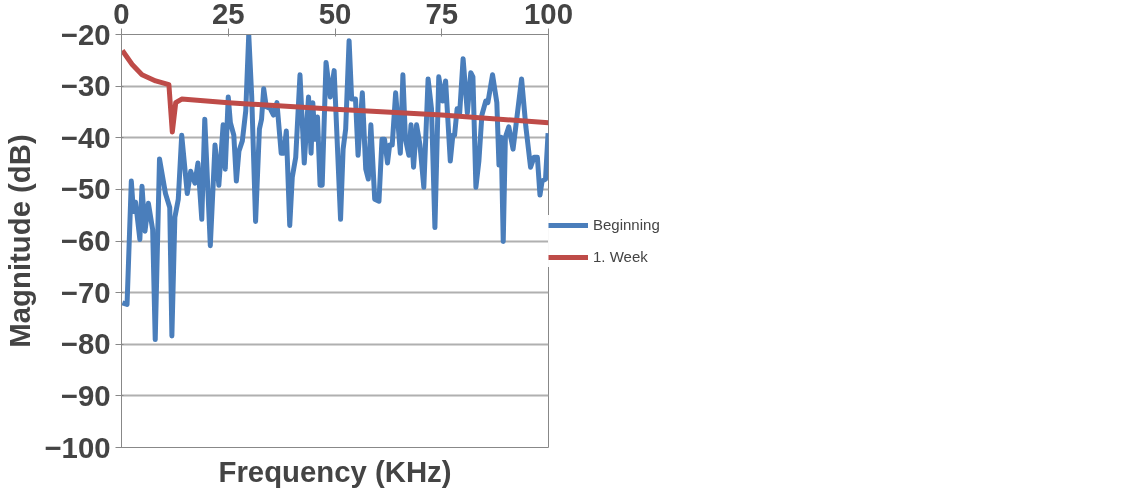 The width and height of the screenshot is (1125, 497). What do you see at coordinates (228, 15) in the screenshot?
I see `x-tick-label: 25` at bounding box center [228, 15].